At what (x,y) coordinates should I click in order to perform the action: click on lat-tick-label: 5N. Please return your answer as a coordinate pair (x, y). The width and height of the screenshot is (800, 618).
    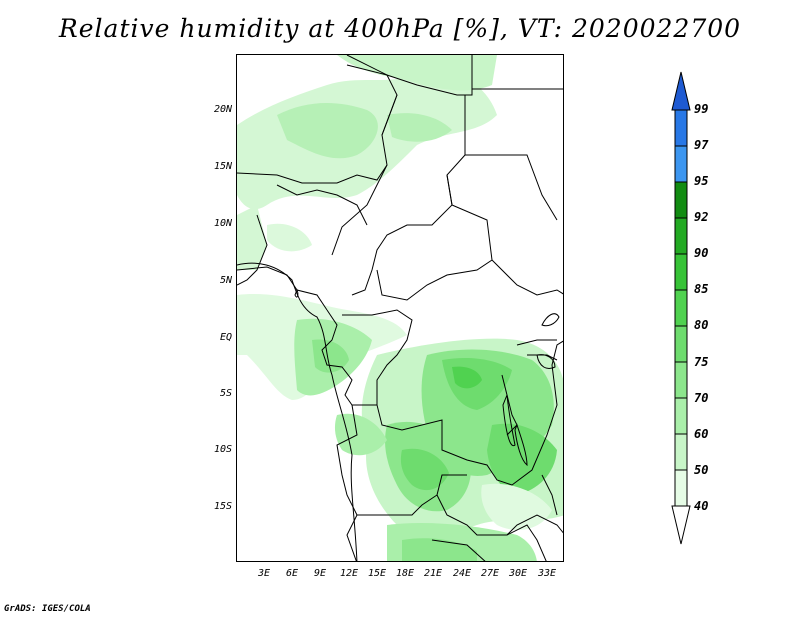
    Looking at the image, I should click on (225, 280).